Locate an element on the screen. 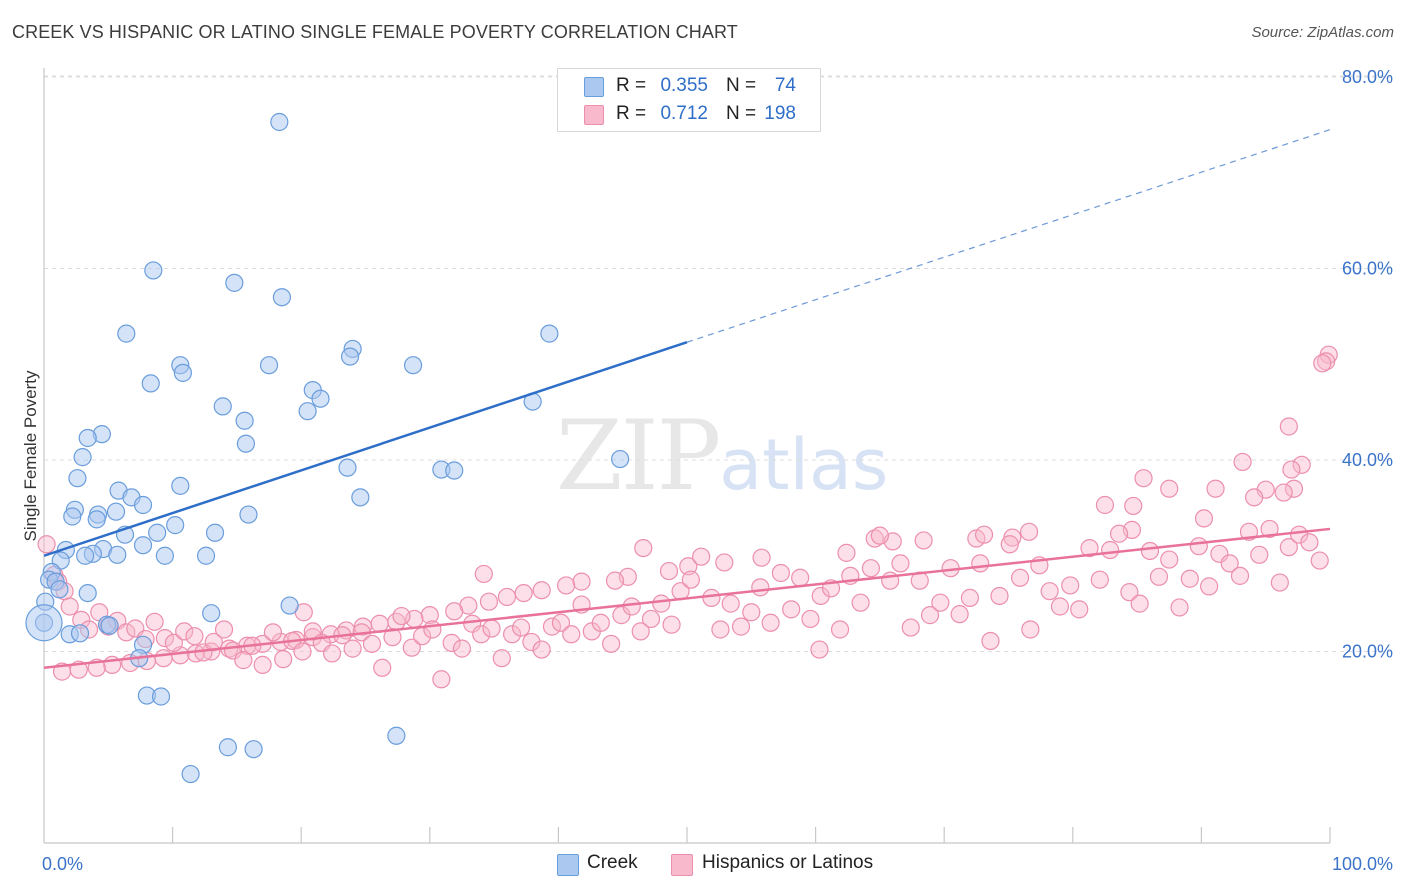  watermark-zip: ZIP is located at coordinates (638, 456).